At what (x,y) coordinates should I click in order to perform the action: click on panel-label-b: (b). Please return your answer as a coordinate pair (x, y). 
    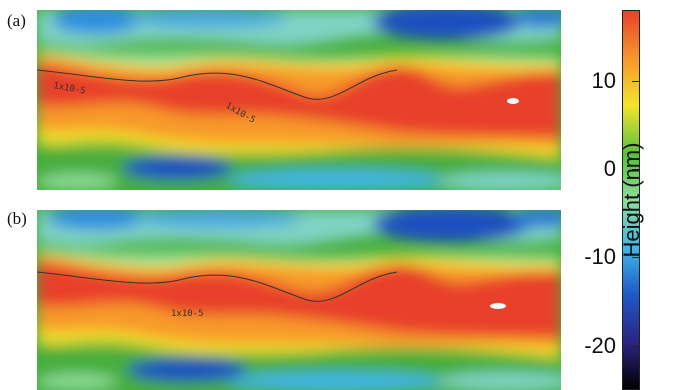
    Looking at the image, I should click on (17, 218).